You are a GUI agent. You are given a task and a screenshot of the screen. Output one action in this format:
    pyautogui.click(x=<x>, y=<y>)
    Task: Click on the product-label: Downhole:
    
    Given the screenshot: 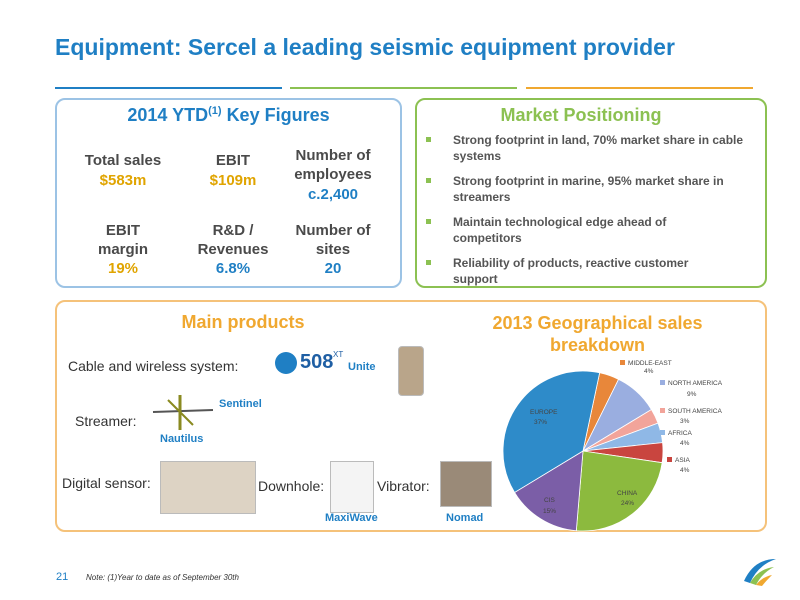 What is the action you would take?
    pyautogui.click(x=291, y=486)
    